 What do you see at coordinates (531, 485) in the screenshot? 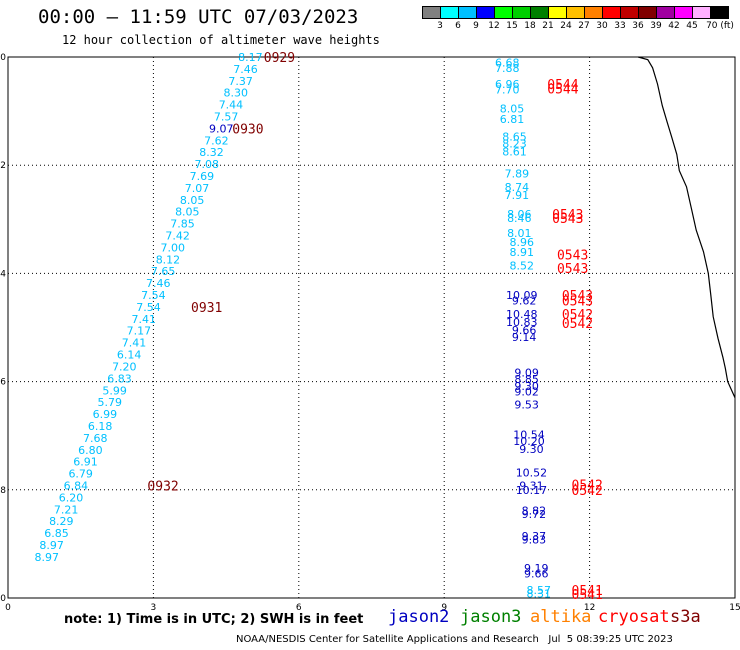
I see `swh-value-label: 9.31` at bounding box center [531, 485].